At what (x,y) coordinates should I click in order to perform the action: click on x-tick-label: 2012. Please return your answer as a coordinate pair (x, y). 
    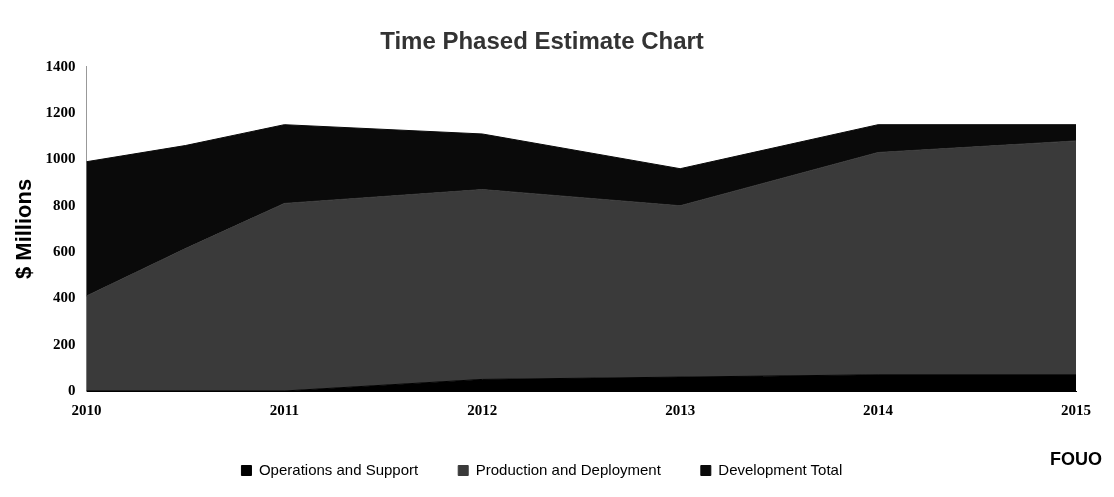
    Looking at the image, I should click on (482, 409).